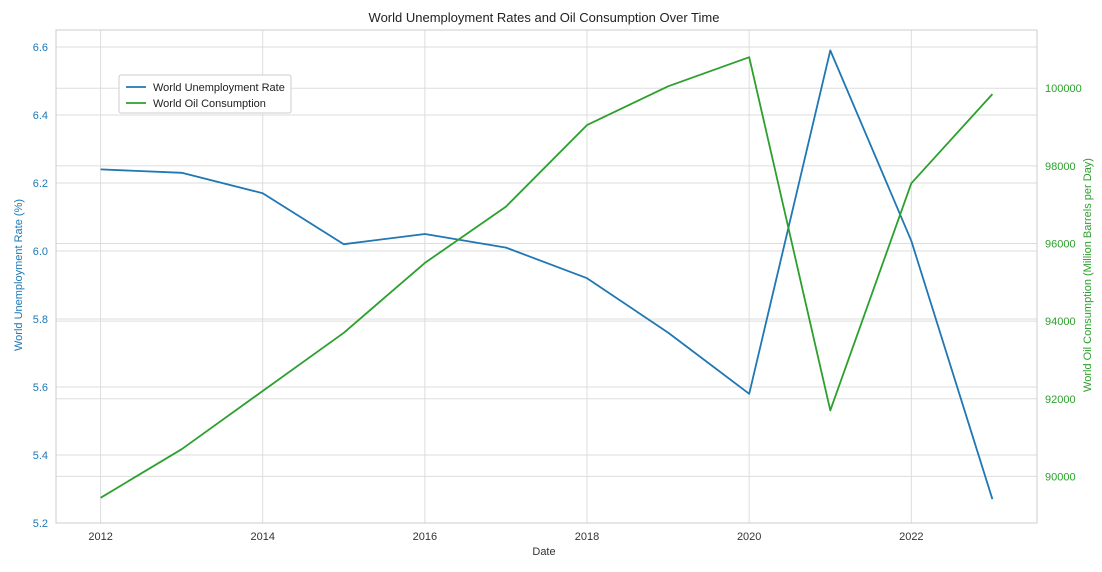  What do you see at coordinates (19, 275) in the screenshot?
I see `y-axis-label-left: World Unemployment Rate (%)` at bounding box center [19, 275].